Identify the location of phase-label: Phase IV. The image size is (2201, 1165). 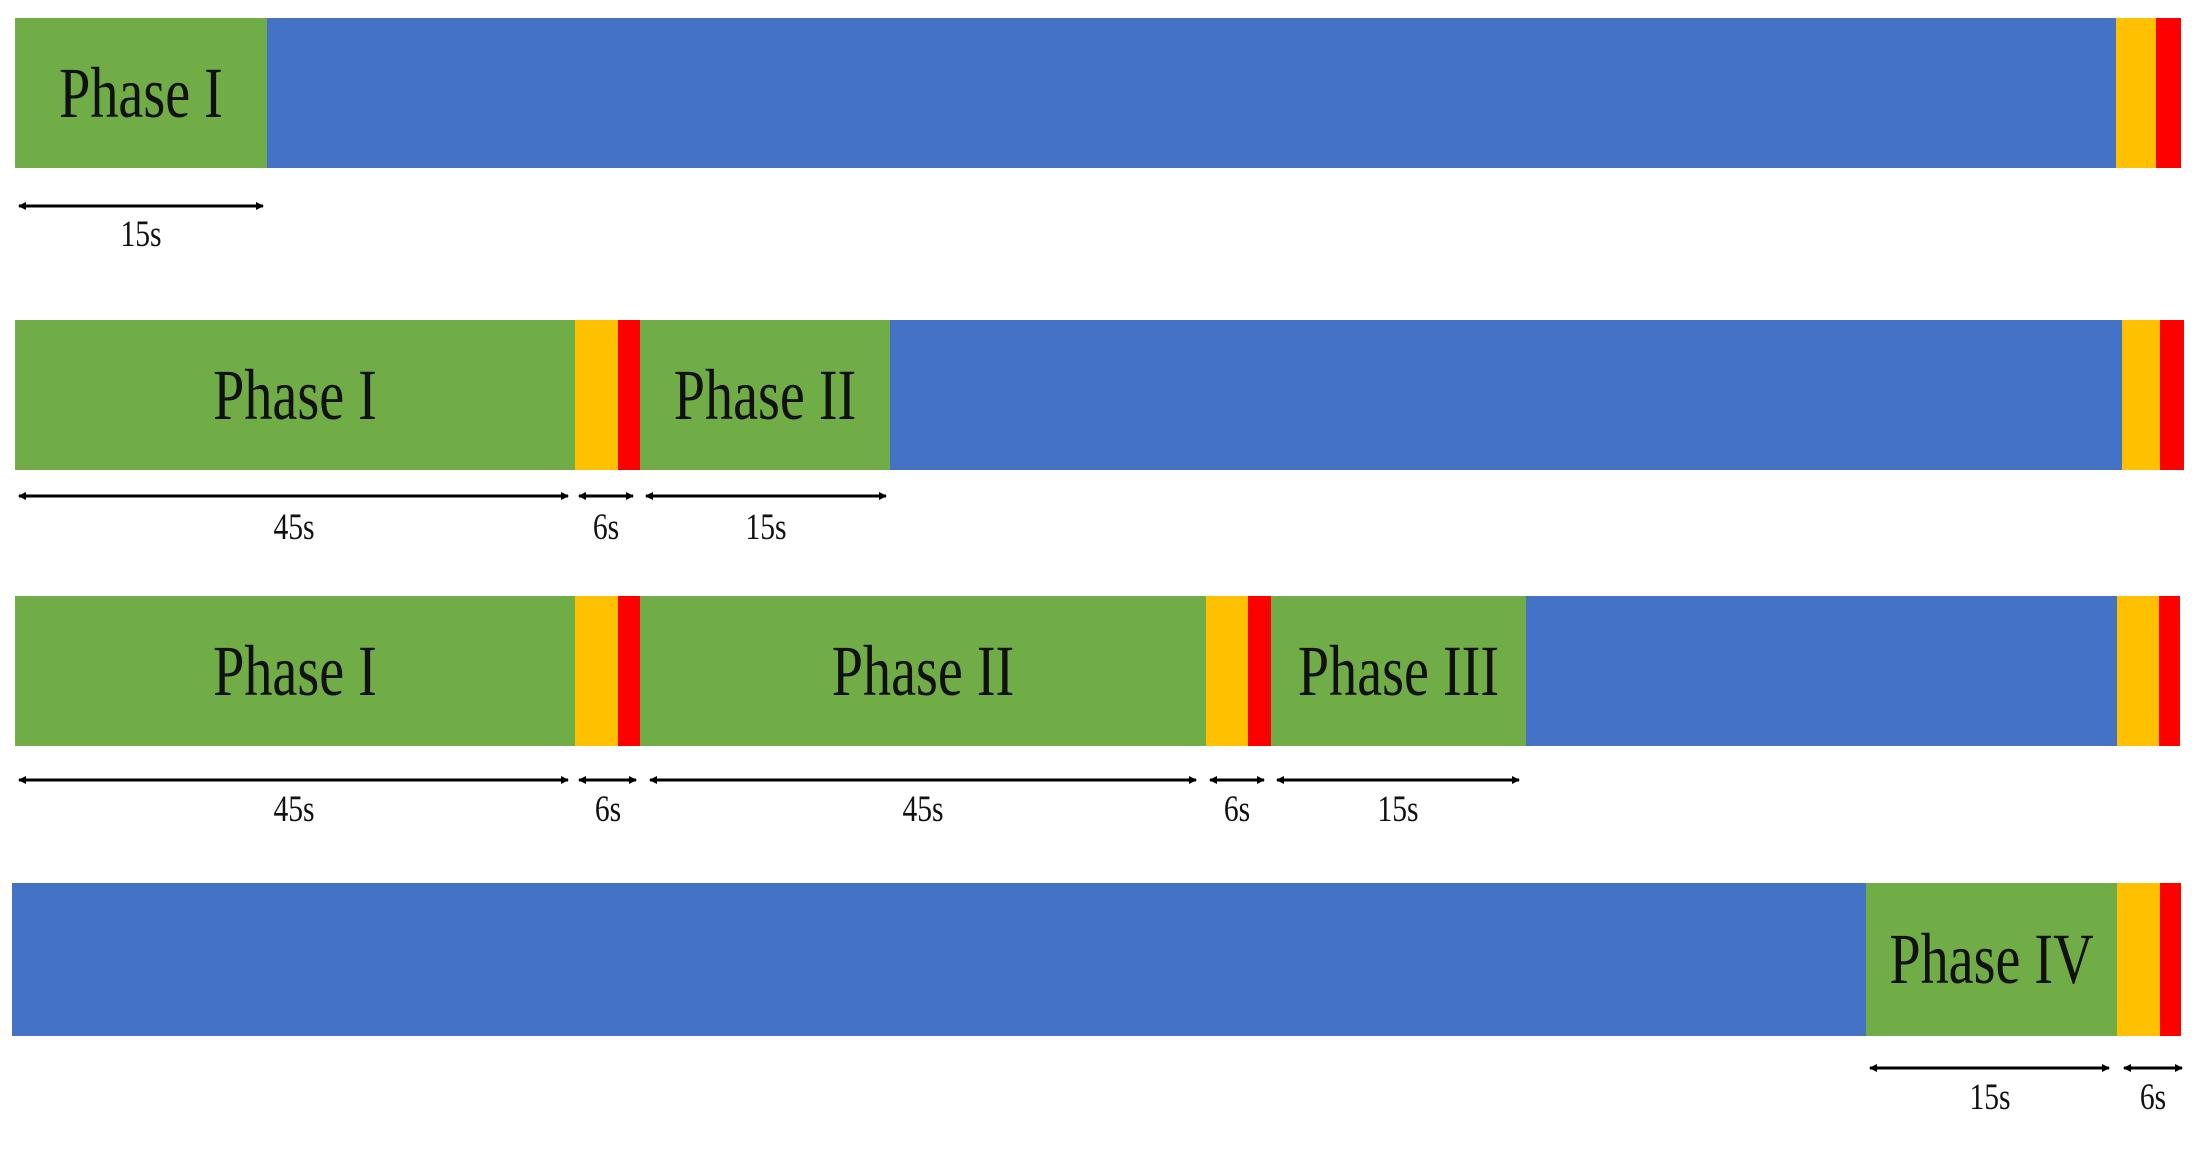
(1991, 959).